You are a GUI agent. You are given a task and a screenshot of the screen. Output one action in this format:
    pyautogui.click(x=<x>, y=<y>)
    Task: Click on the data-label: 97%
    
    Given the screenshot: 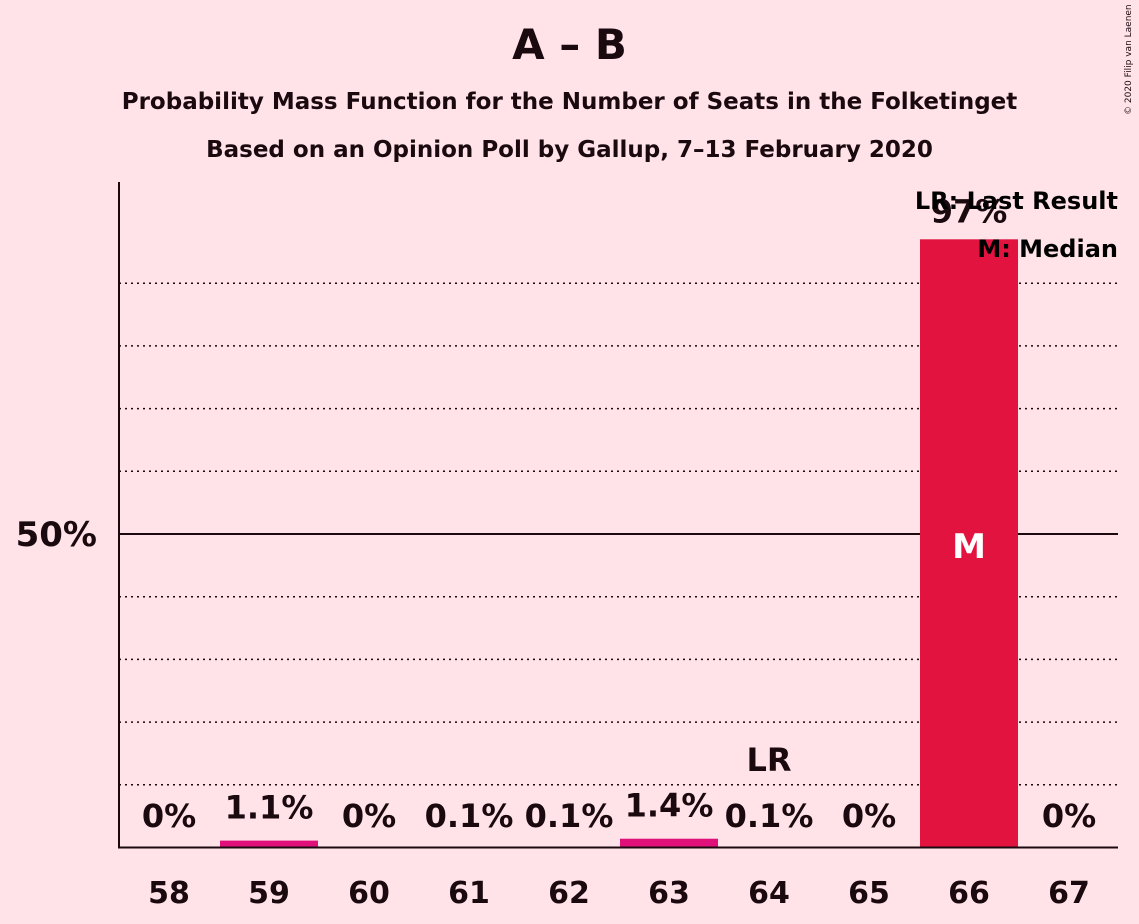 What is the action you would take?
    pyautogui.click(x=969, y=211)
    